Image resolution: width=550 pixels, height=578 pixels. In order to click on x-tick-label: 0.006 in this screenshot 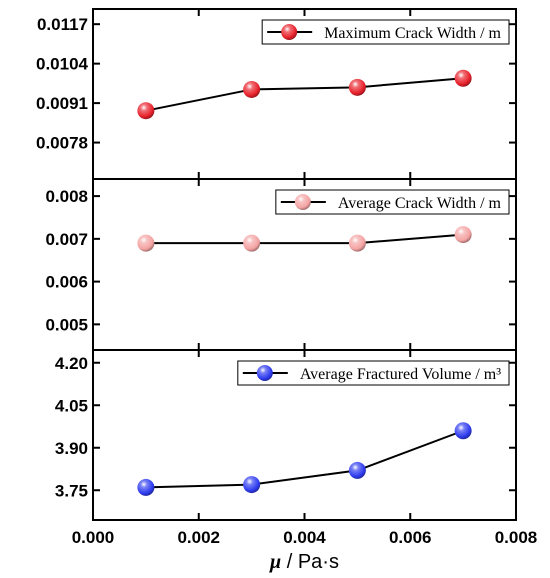, I will do `click(410, 537)`.